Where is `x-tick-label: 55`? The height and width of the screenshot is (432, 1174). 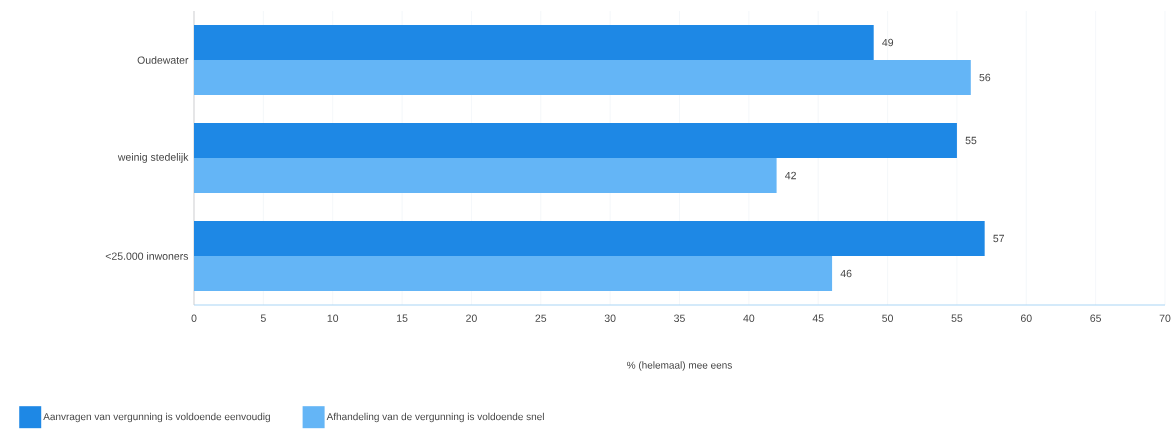 x-tick-label: 55 is located at coordinates (957, 318).